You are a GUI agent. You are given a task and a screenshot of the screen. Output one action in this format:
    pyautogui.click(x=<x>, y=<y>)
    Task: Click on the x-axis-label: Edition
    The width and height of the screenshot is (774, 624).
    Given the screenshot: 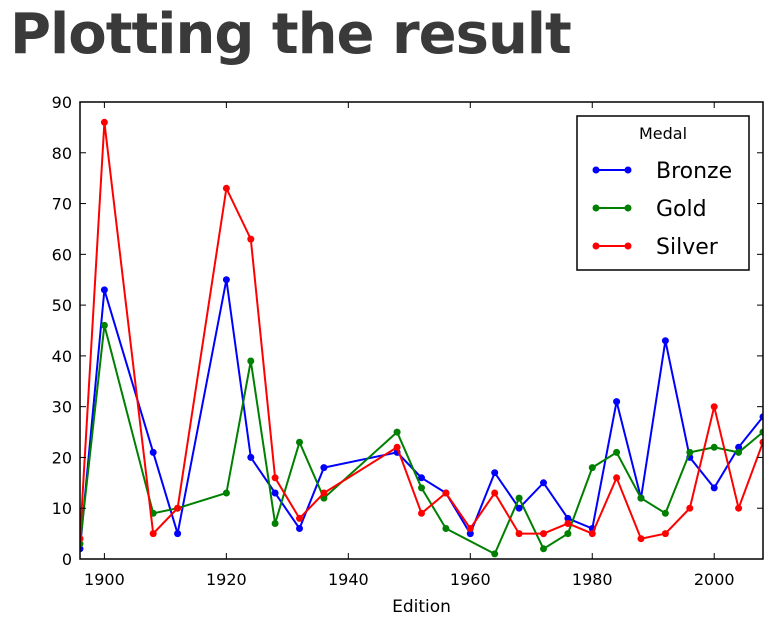 What is the action you would take?
    pyautogui.click(x=421, y=607)
    